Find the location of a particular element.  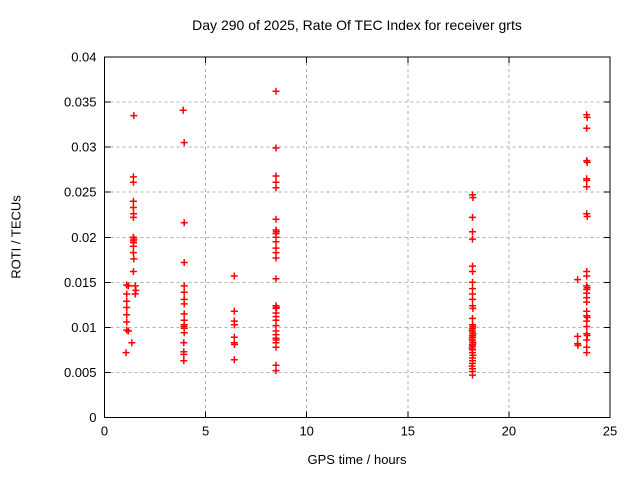

y-tick-label: 0 is located at coordinates (92, 417).